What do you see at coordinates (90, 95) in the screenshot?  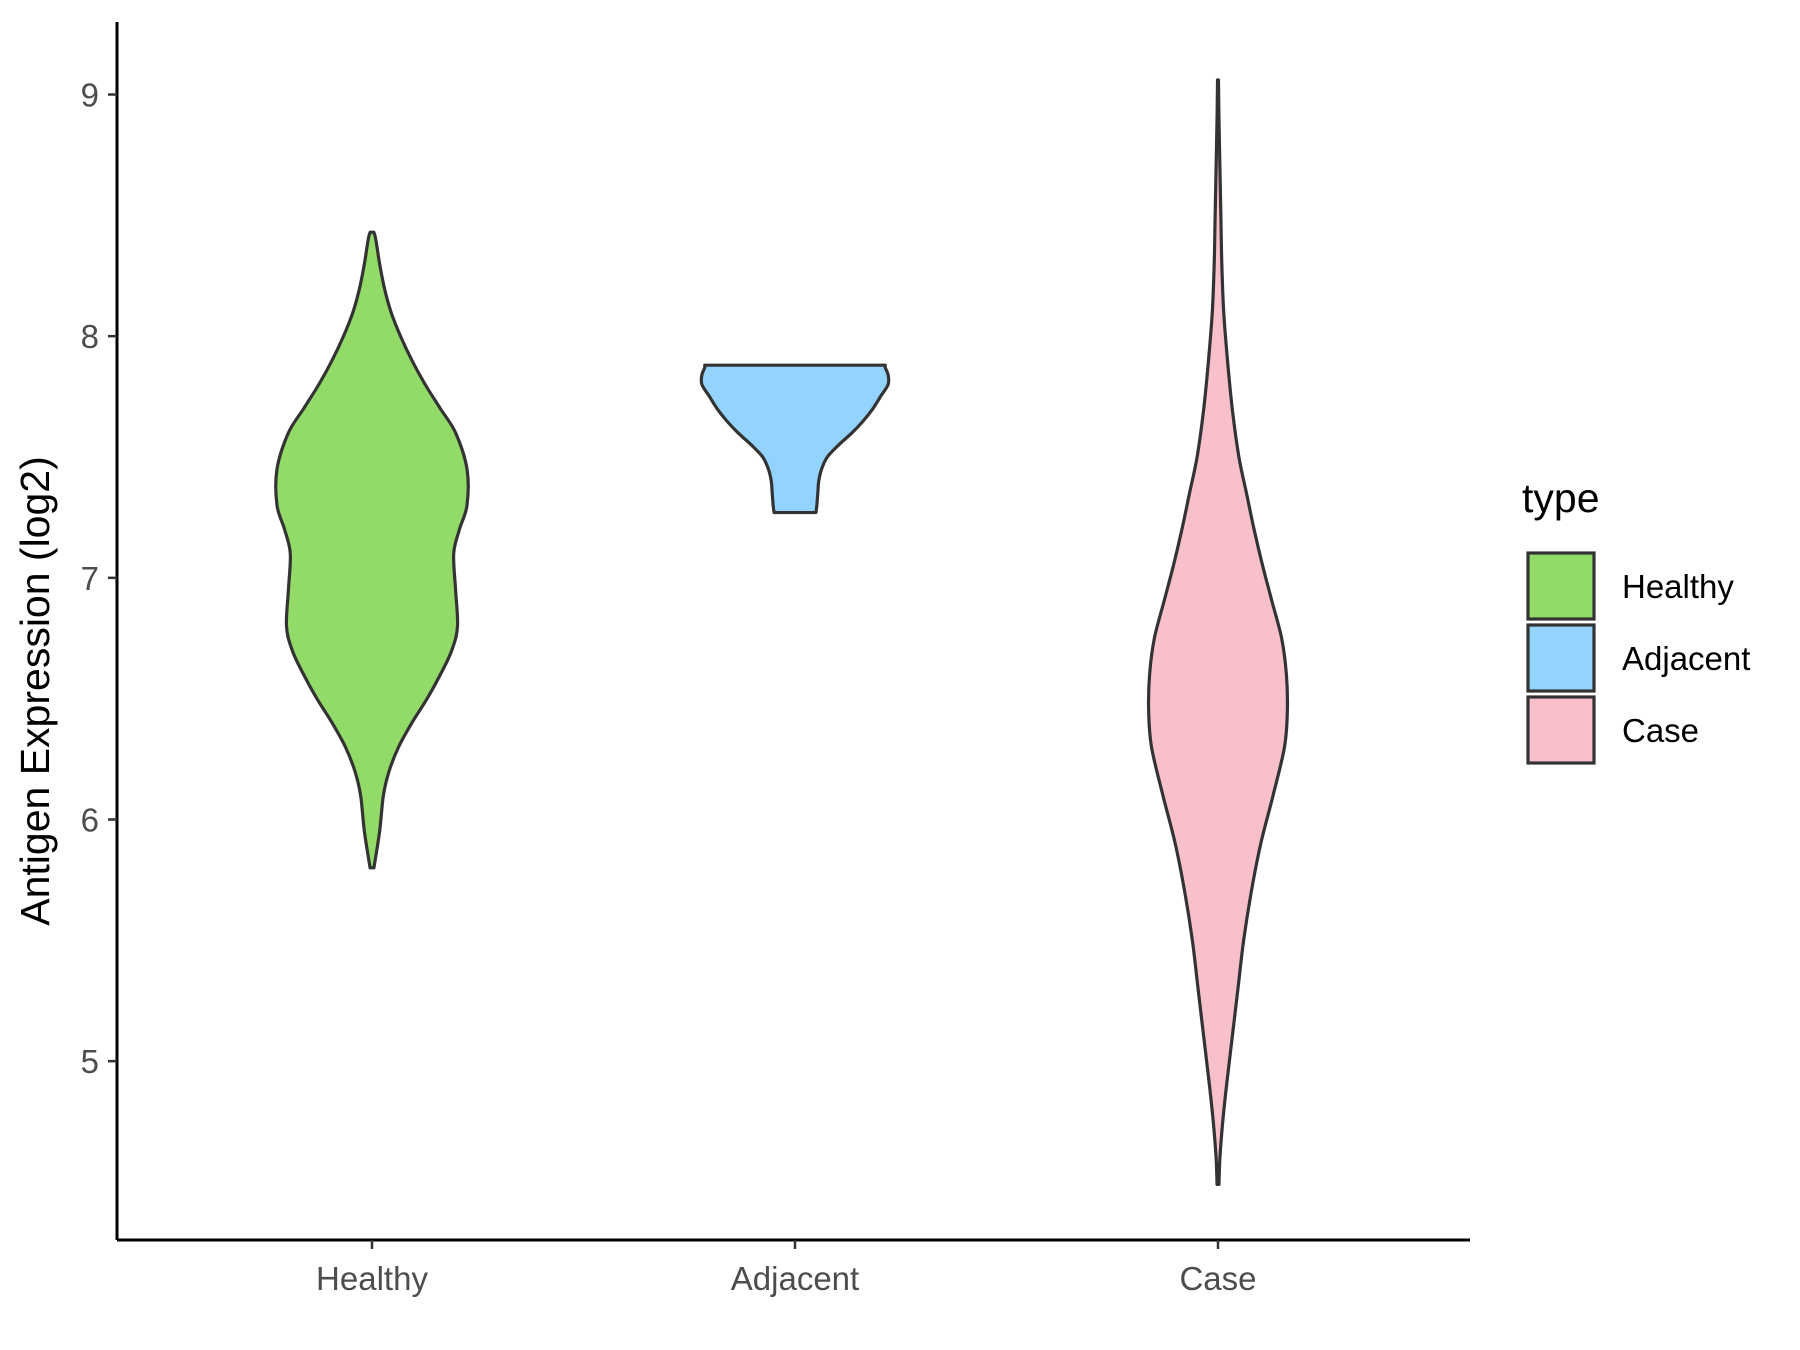 I see `y-tick-label: 9` at bounding box center [90, 95].